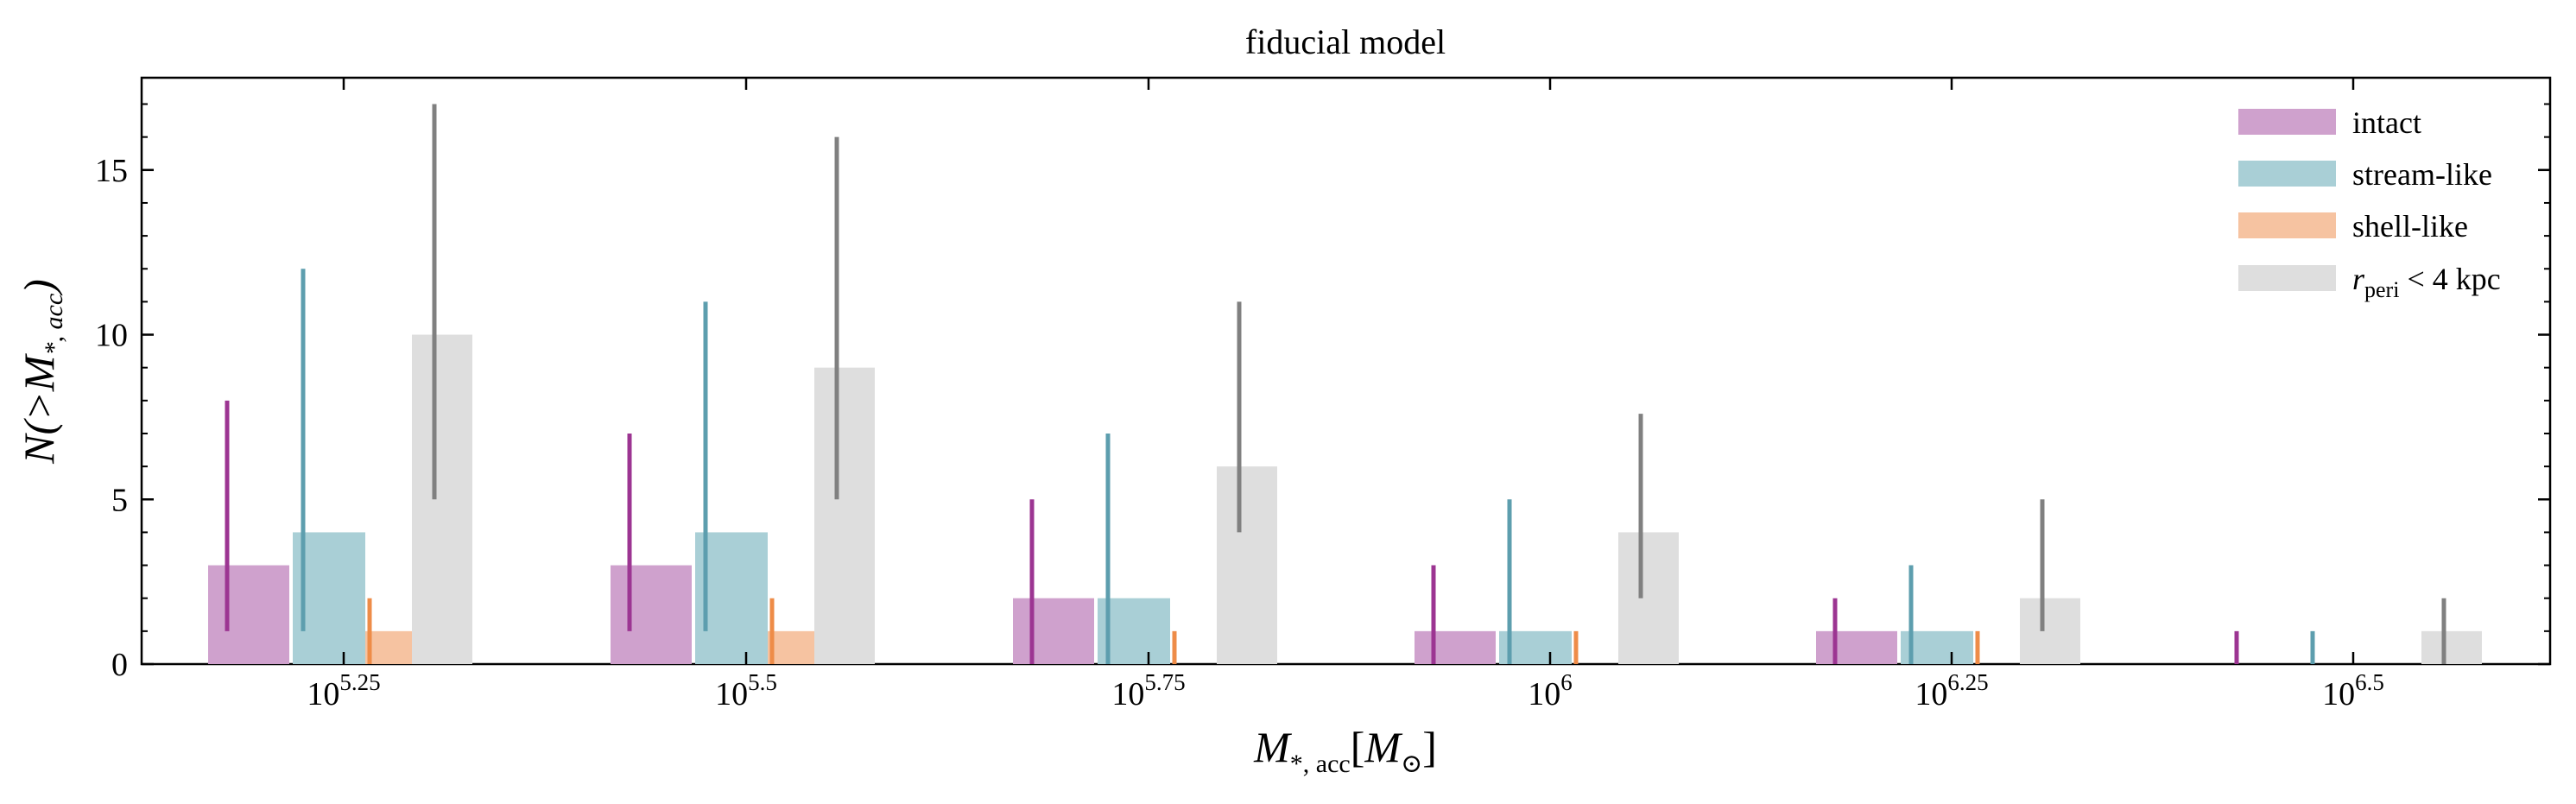 Image resolution: width=2576 pixels, height=804 pixels. I want to click on x-tick-label: 106.5, so click(2353, 690).